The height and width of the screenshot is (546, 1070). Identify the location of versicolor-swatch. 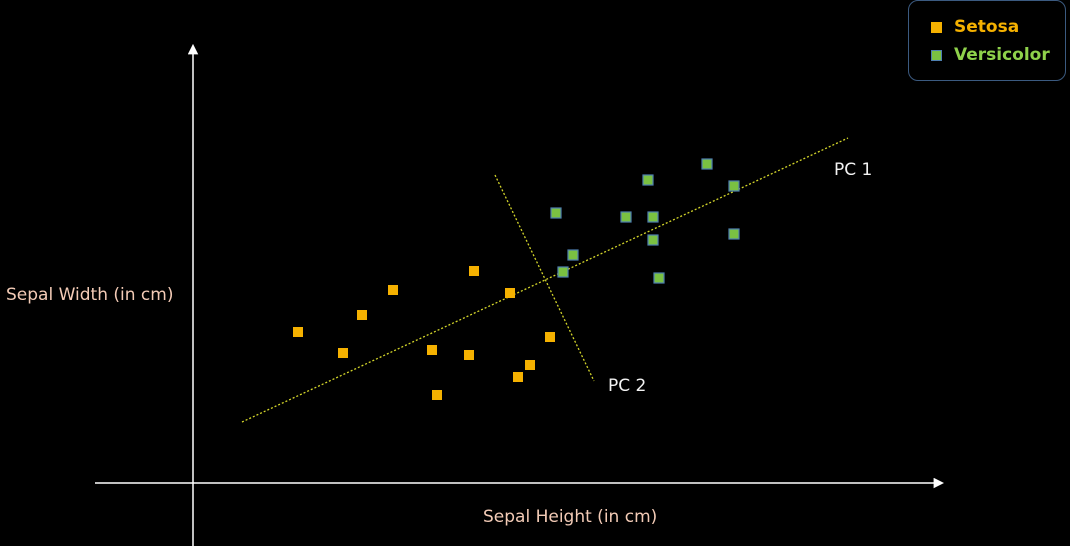
(936, 55).